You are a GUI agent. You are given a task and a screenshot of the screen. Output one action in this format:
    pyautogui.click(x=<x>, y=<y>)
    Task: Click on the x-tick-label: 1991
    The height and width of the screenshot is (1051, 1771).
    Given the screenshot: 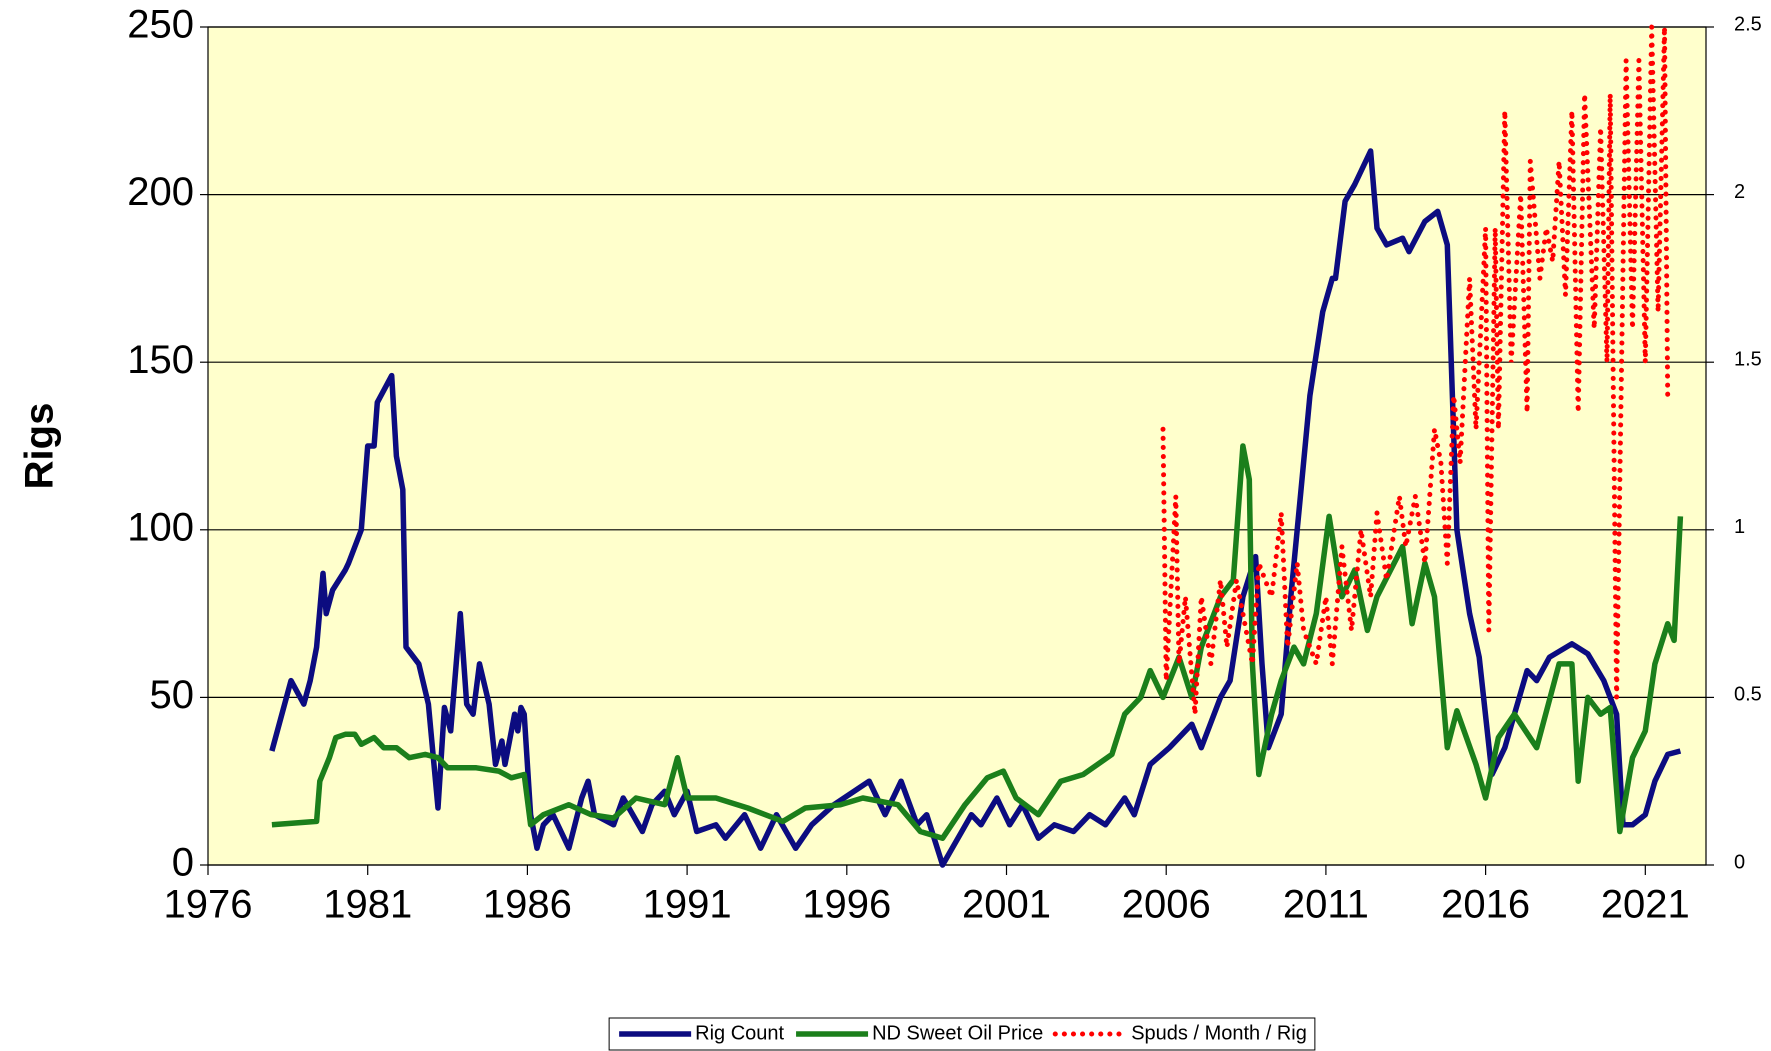 What is the action you would take?
    pyautogui.click(x=687, y=905)
    